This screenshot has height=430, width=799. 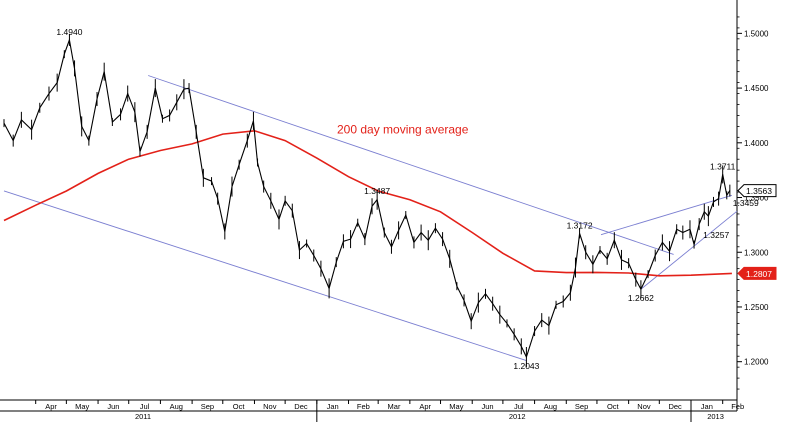 What do you see at coordinates (716, 235) in the screenshot?
I see `price-annotation: 1.3257` at bounding box center [716, 235].